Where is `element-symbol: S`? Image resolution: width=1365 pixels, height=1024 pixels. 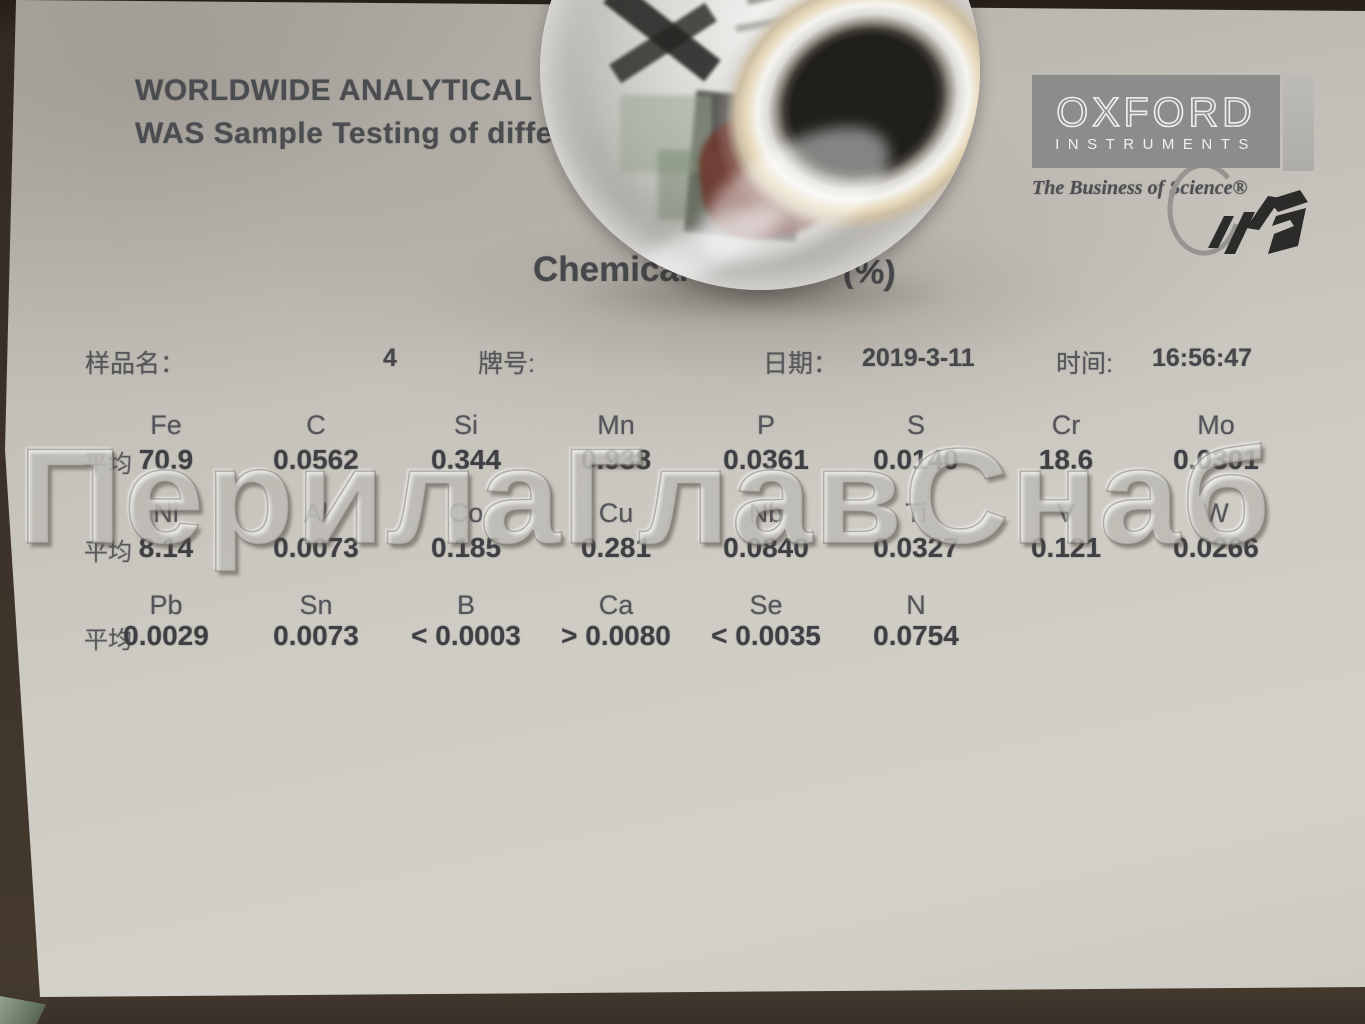 element-symbol: S is located at coordinates (916, 425).